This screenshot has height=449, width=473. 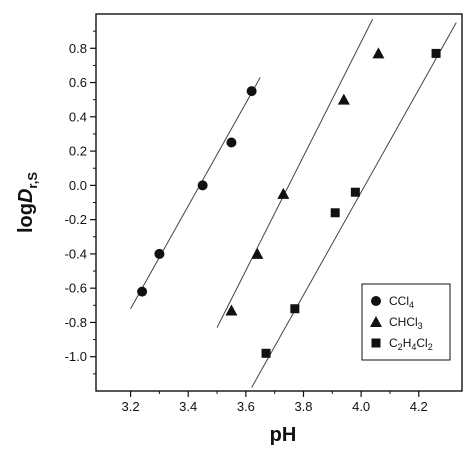 I want to click on y-tick-label: 0.2, so click(x=78, y=151).